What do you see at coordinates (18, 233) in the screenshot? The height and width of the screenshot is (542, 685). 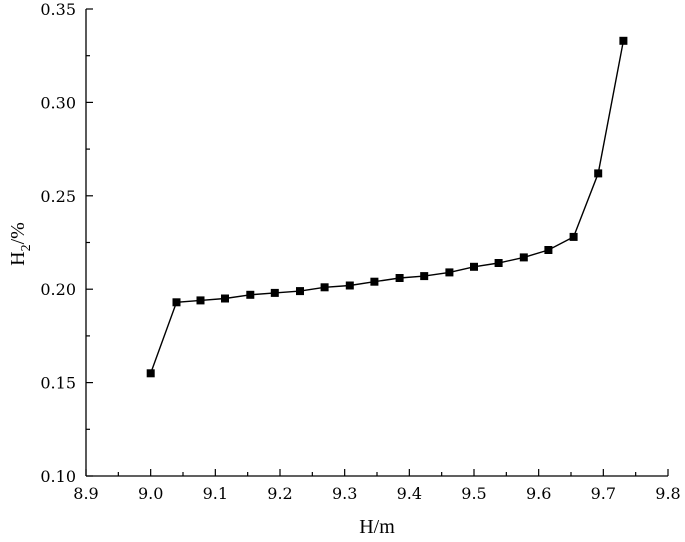 I see `y-axis-title-tail: /%` at bounding box center [18, 233].